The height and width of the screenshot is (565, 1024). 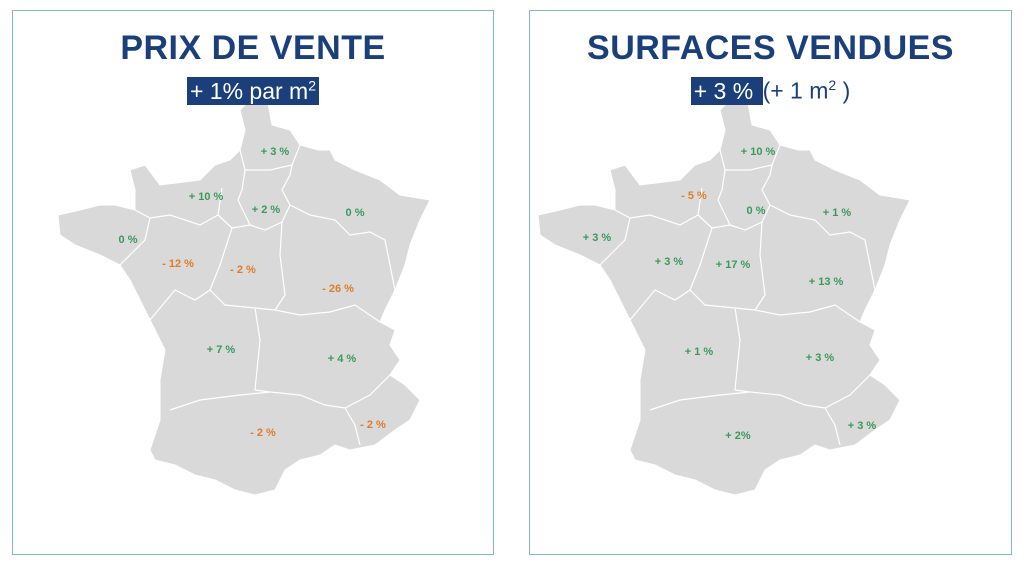 I want to click on left-region-label-bretagne: 0 %, so click(x=128, y=240).